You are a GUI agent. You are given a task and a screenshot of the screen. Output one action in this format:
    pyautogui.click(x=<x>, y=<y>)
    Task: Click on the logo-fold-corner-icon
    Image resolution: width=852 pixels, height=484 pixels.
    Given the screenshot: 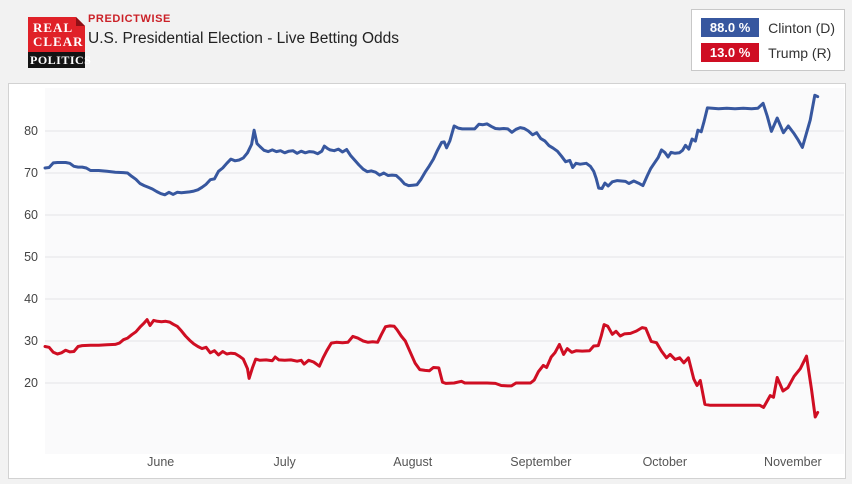 What is the action you would take?
    pyautogui.click(x=80, y=21)
    